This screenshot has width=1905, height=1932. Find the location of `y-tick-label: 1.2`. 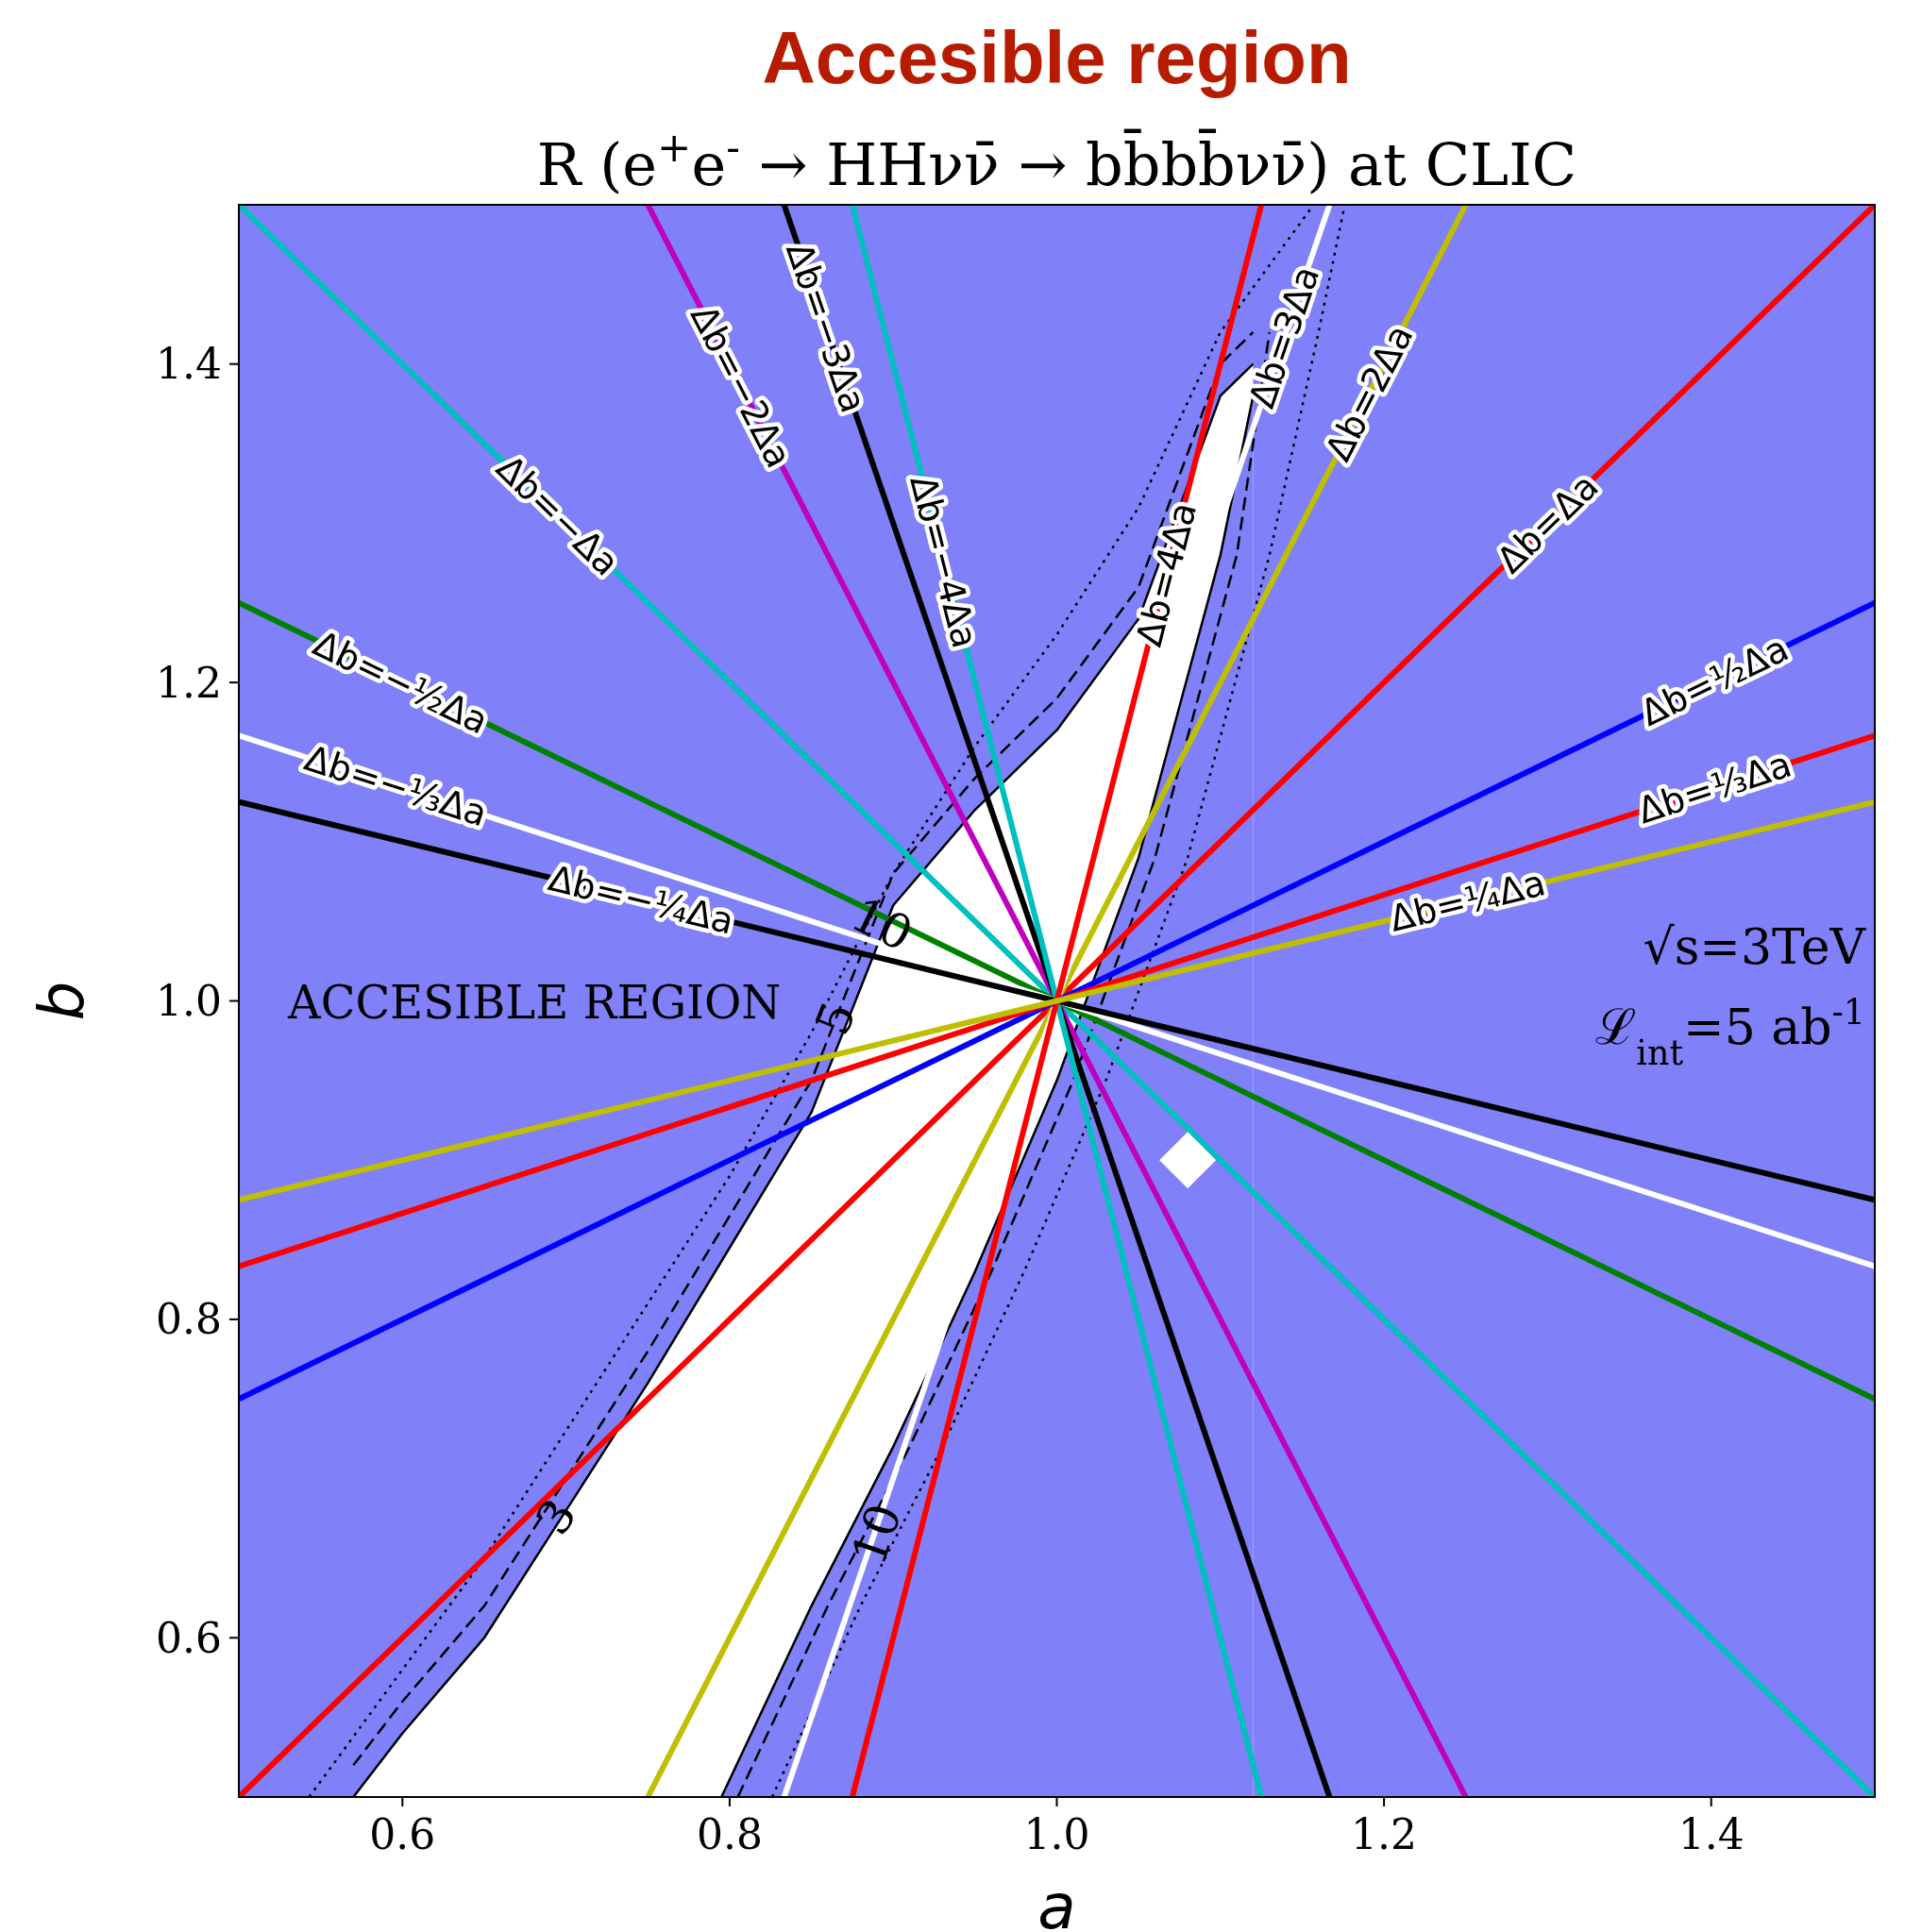

y-tick-label: 1.2 is located at coordinates (189, 682).